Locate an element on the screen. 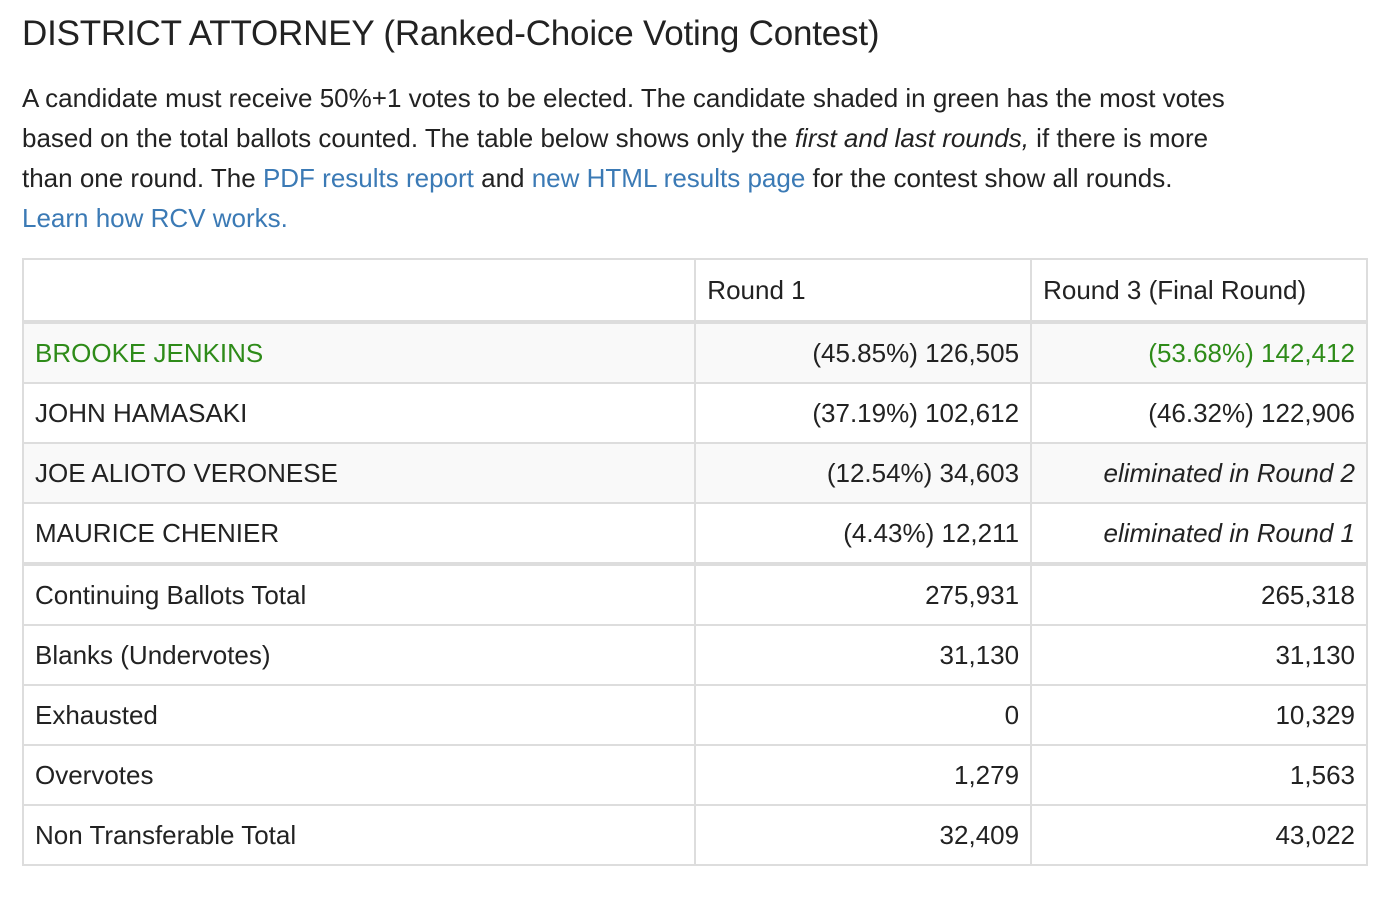 The width and height of the screenshot is (1396, 904). round-1-total: 275,931 is located at coordinates (863, 594).